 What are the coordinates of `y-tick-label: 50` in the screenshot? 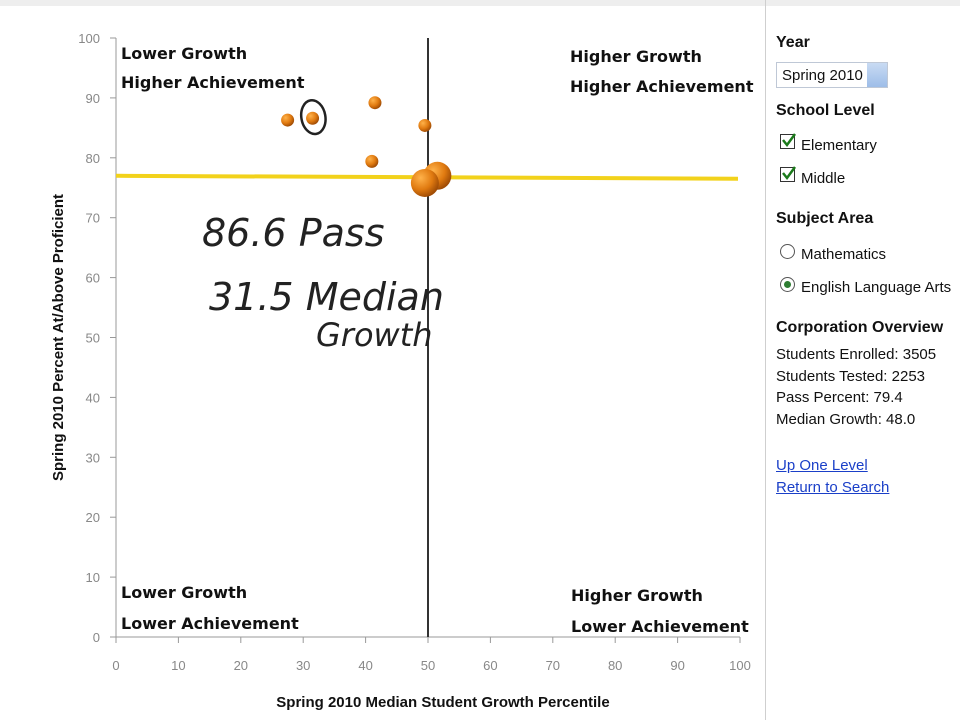 It's located at (93, 338).